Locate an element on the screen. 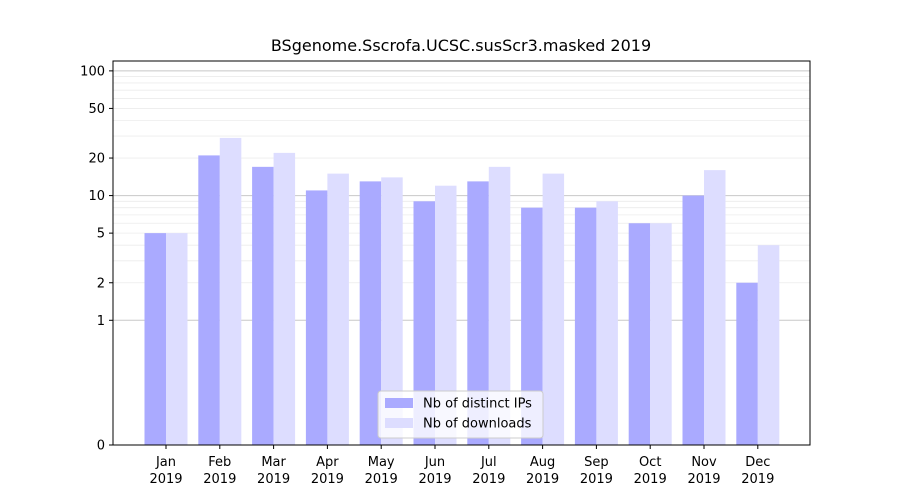  legend: Nb of distinct IPs Nb of downloads is located at coordinates (460, 414).